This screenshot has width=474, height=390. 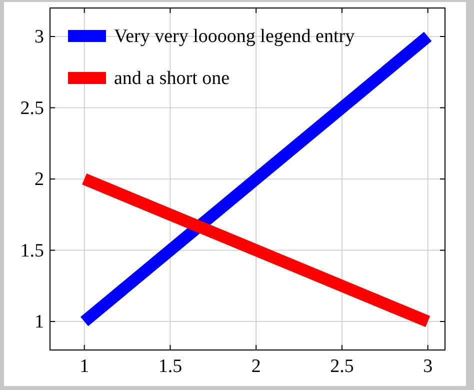 What do you see at coordinates (172, 78) in the screenshot?
I see `legend-label: and a short one` at bounding box center [172, 78].